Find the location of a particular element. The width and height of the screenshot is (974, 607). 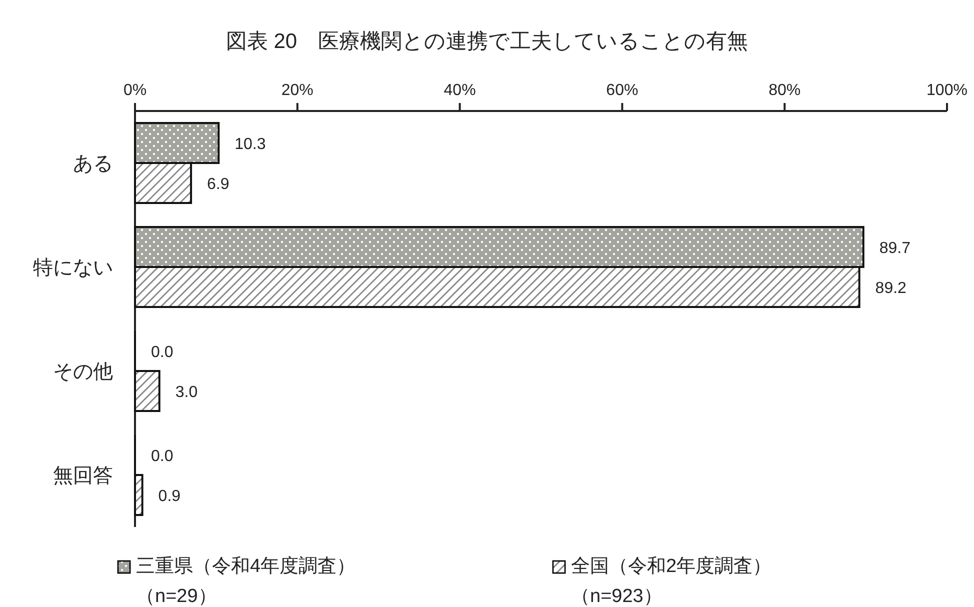

value-label: 0.9 is located at coordinates (169, 496).